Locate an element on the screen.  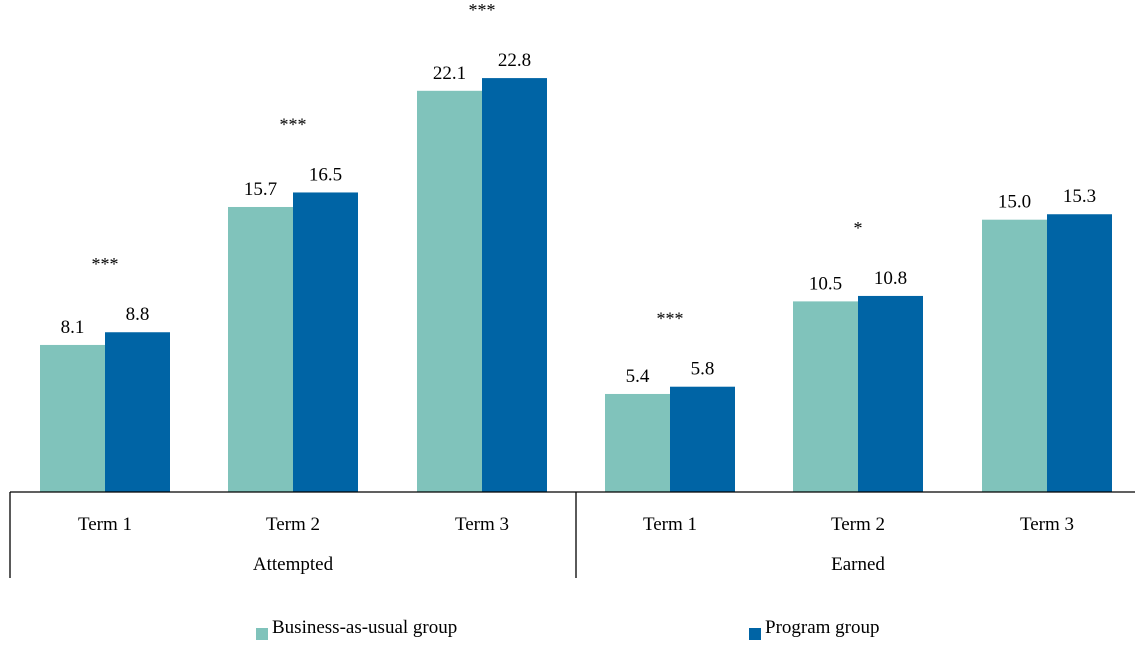
data-label: 16.5 is located at coordinates (325, 174).